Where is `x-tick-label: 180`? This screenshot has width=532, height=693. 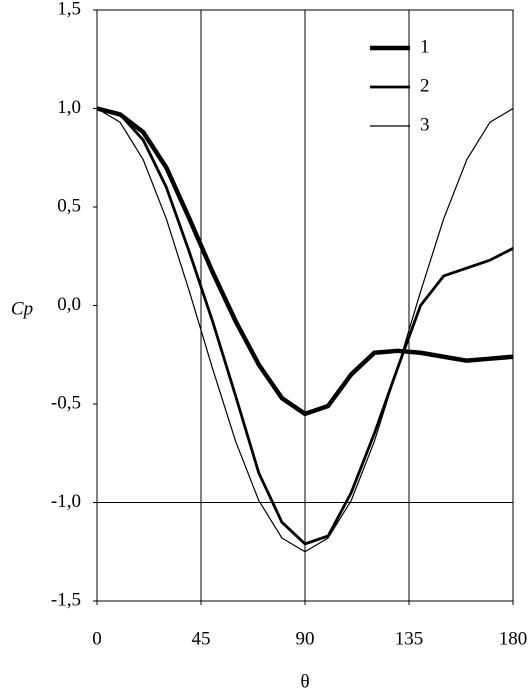 x-tick-label: 180 is located at coordinates (513, 638).